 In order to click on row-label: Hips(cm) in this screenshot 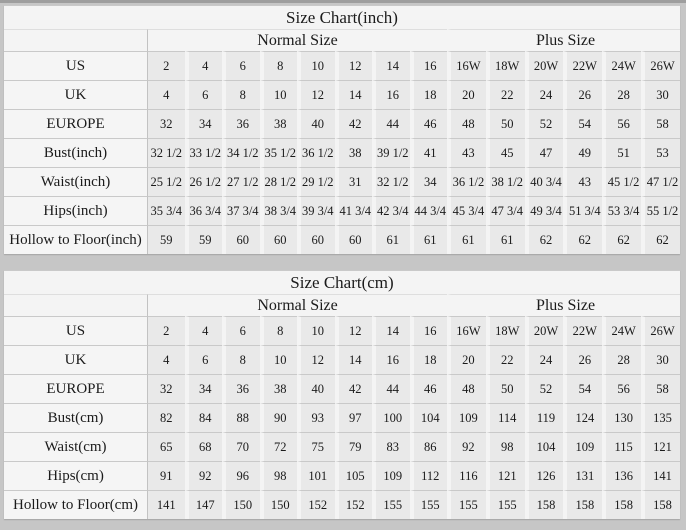, I will do `click(76, 475)`.